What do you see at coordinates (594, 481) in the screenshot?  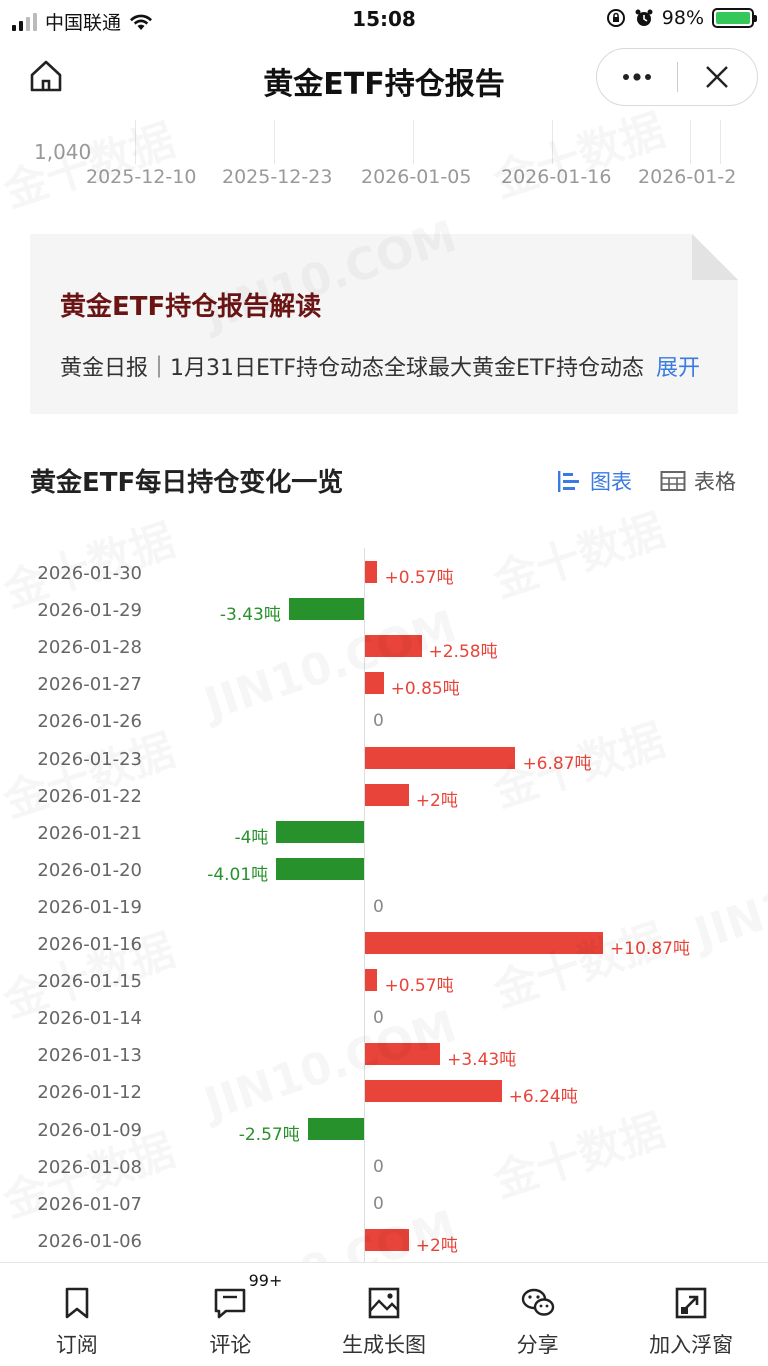 I see `toggle-chart-view: 图表` at bounding box center [594, 481].